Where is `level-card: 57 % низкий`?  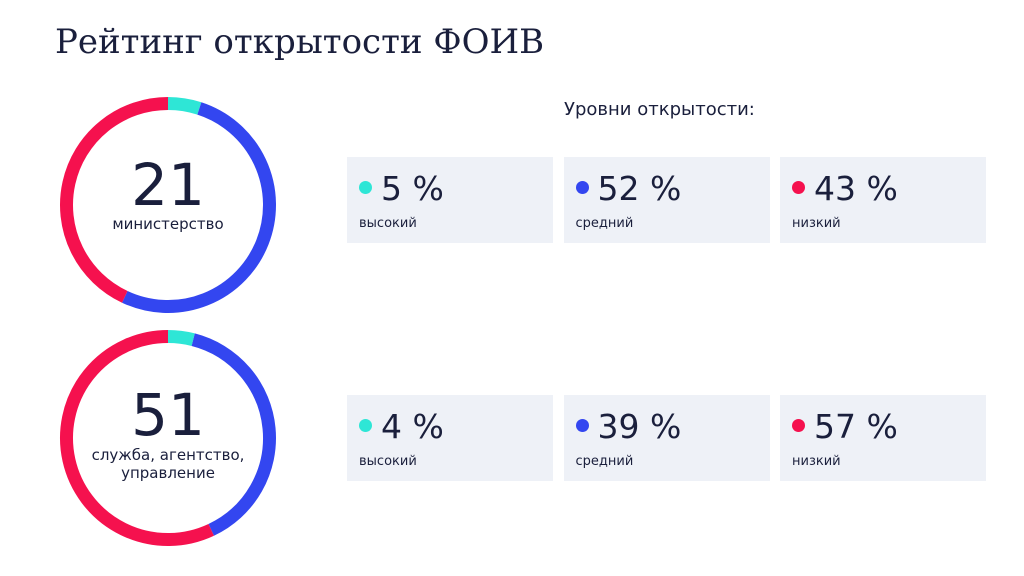
level-card: 57 % низкий is located at coordinates (883, 438).